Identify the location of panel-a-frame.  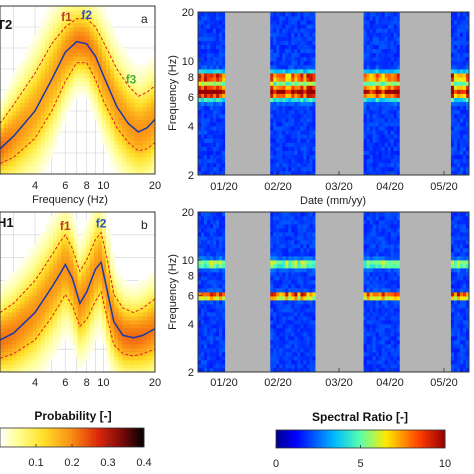
(78, 90).